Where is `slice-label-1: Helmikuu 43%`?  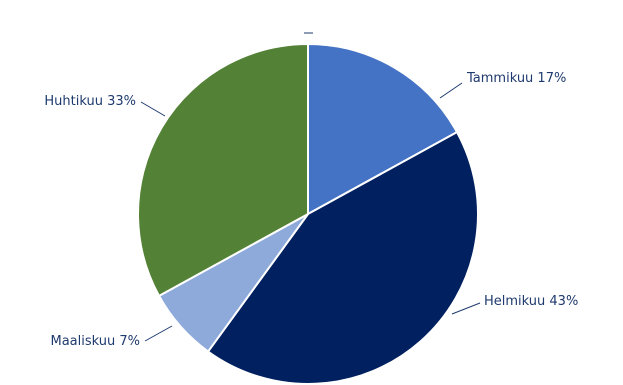
slice-label-1: Helmikuu 43% is located at coordinates (531, 301).